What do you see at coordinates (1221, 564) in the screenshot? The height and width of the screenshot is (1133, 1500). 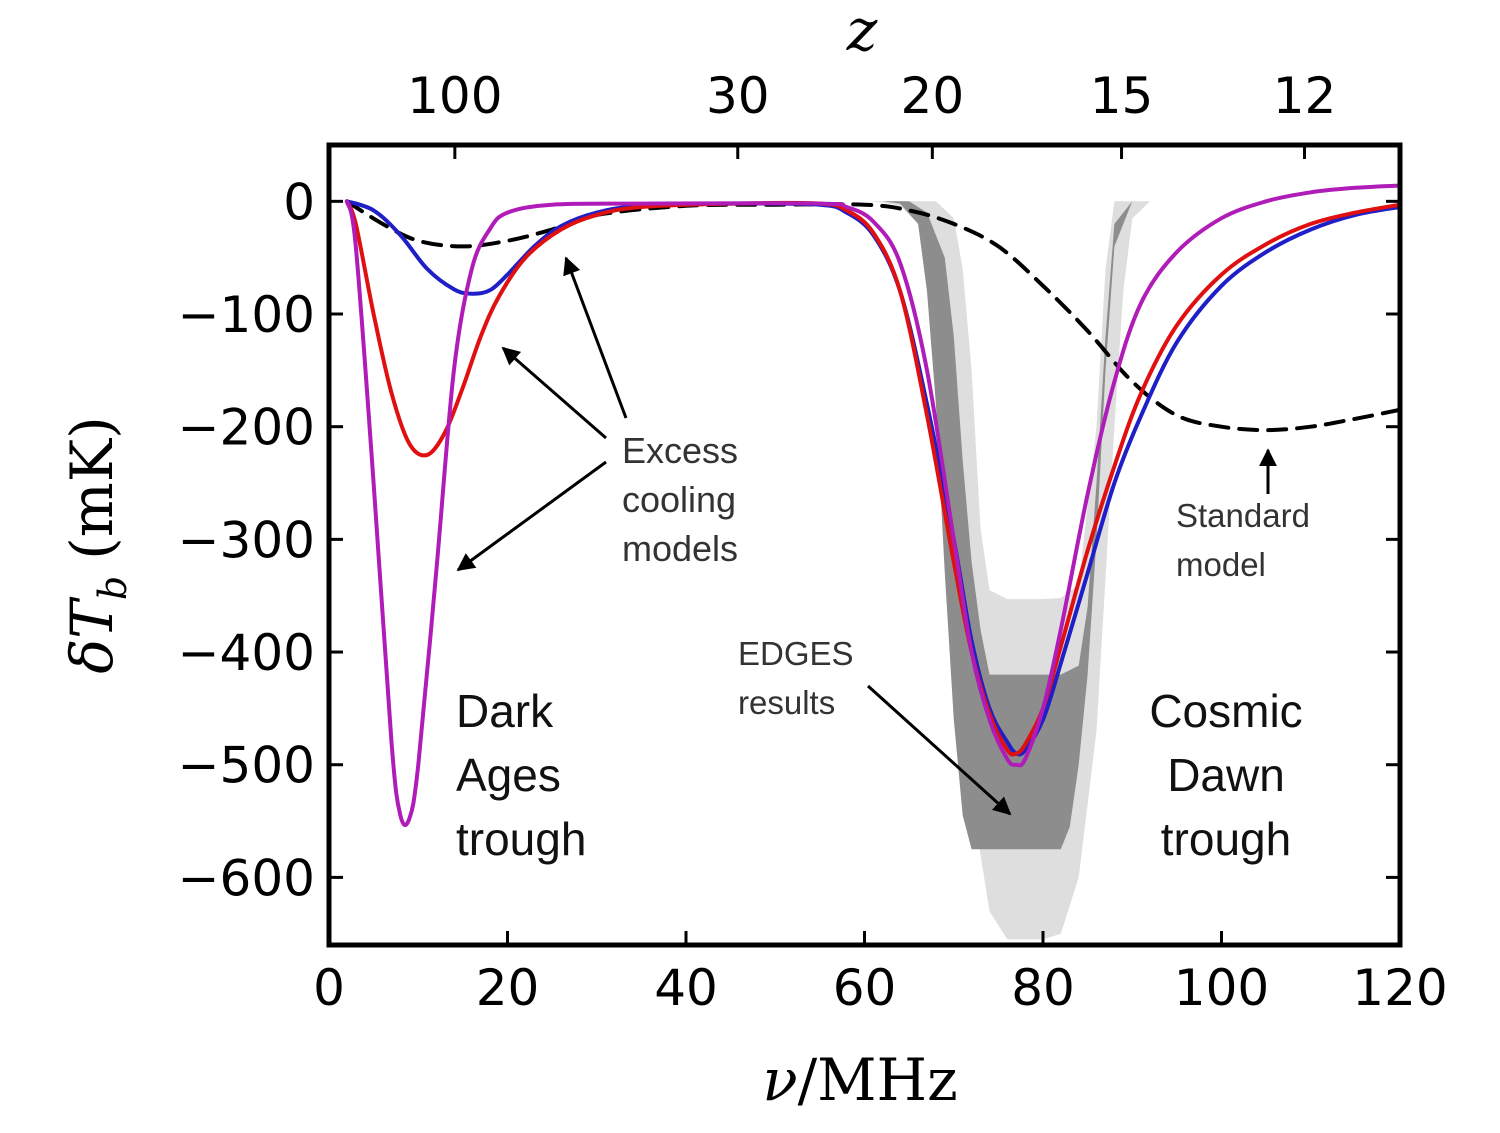 I see `annotation-standard-line2: model` at bounding box center [1221, 564].